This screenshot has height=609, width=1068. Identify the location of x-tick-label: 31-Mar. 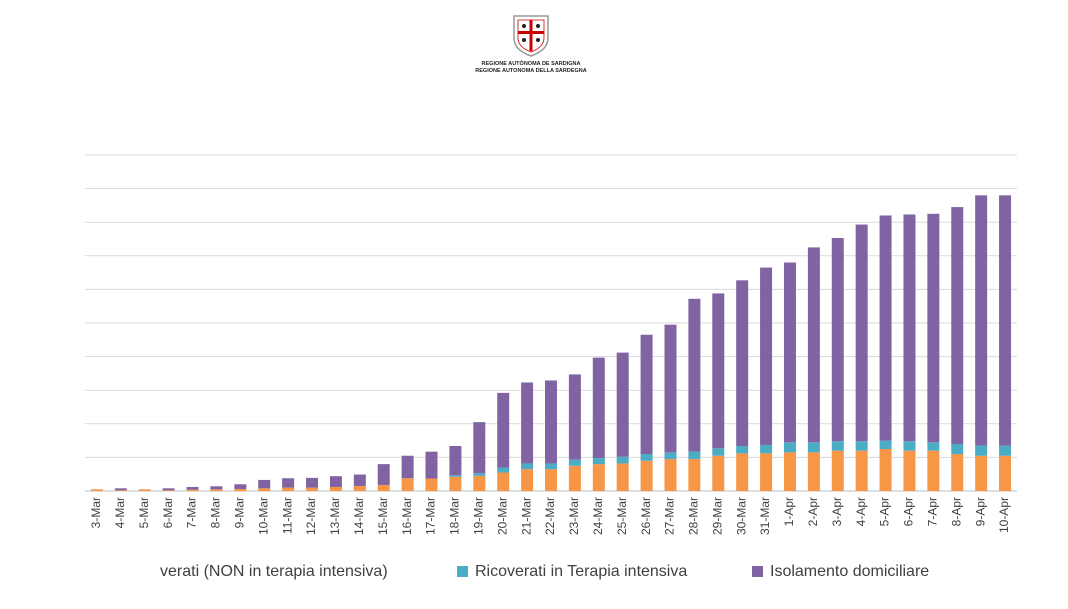
(765, 516).